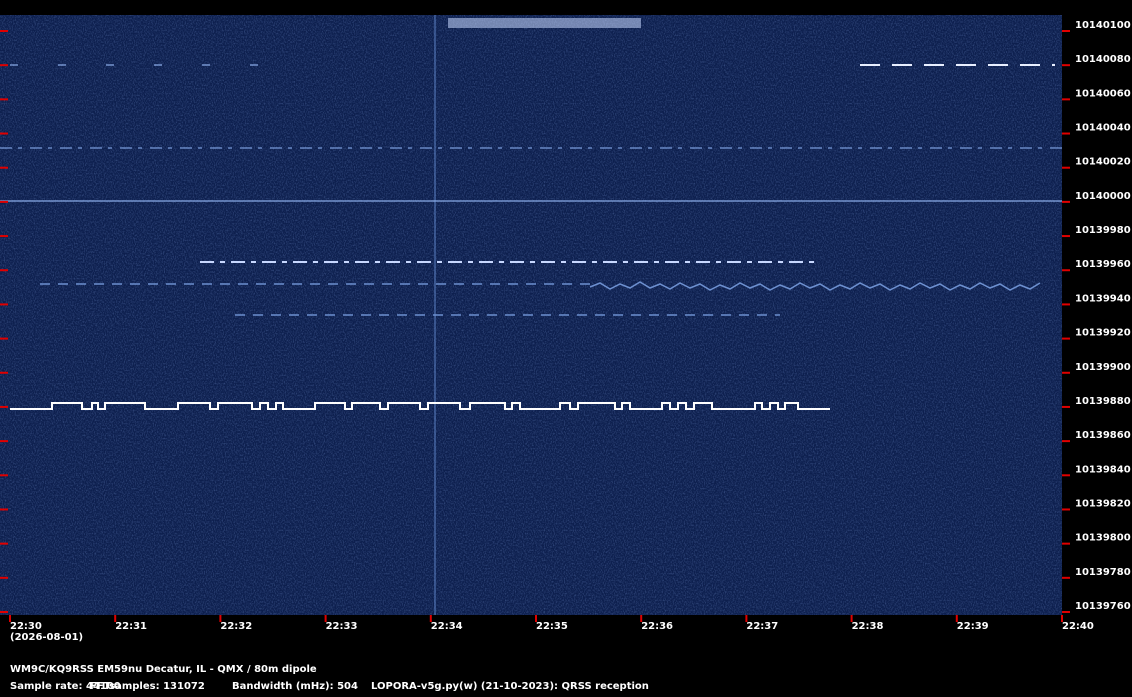  What do you see at coordinates (46, 637) in the screenshot?
I see `date-label: (2026-08-01)` at bounding box center [46, 637].